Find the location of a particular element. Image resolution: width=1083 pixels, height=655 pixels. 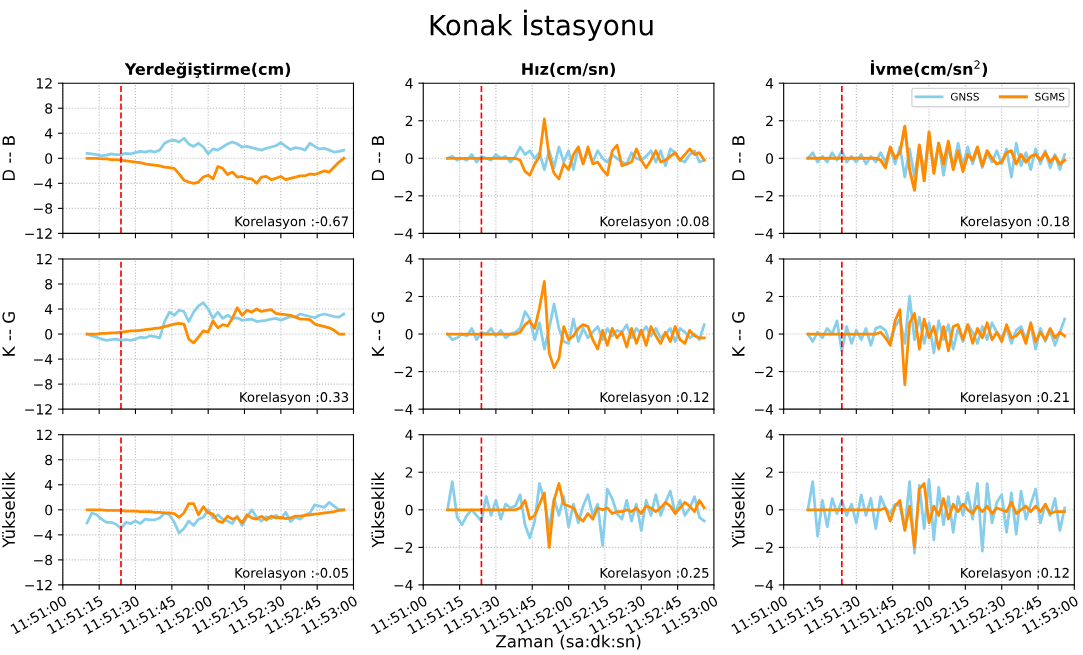

chart-title: İvme(cm/sn$^{2}$) is located at coordinates (929, 68).